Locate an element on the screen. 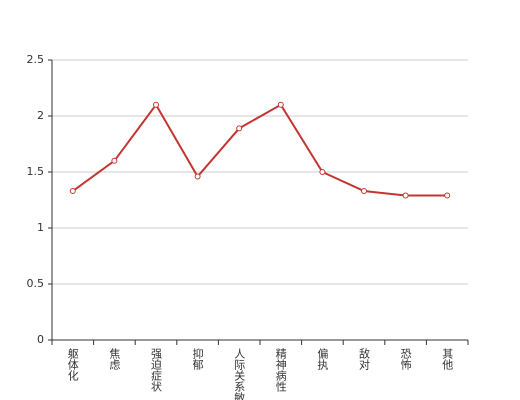 The height and width of the screenshot is (400, 520). y-tick-label: 0.5 is located at coordinates (36, 283).